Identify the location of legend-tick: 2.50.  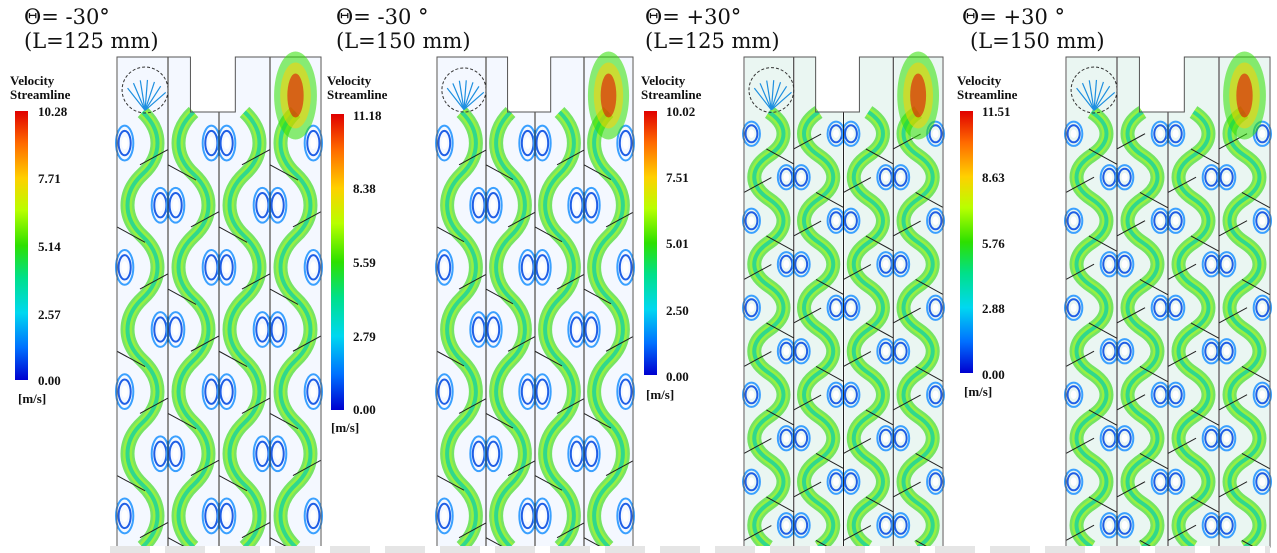
(677, 310).